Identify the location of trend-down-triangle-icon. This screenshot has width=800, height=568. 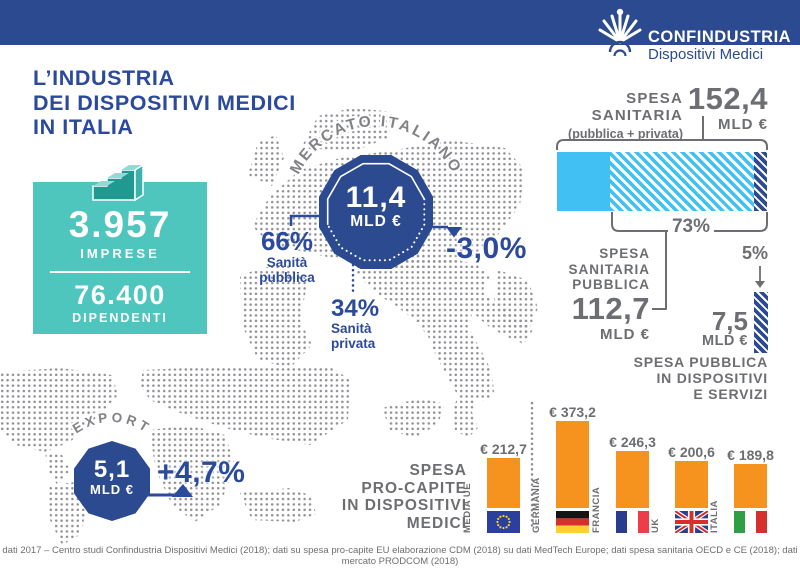
(454, 232).